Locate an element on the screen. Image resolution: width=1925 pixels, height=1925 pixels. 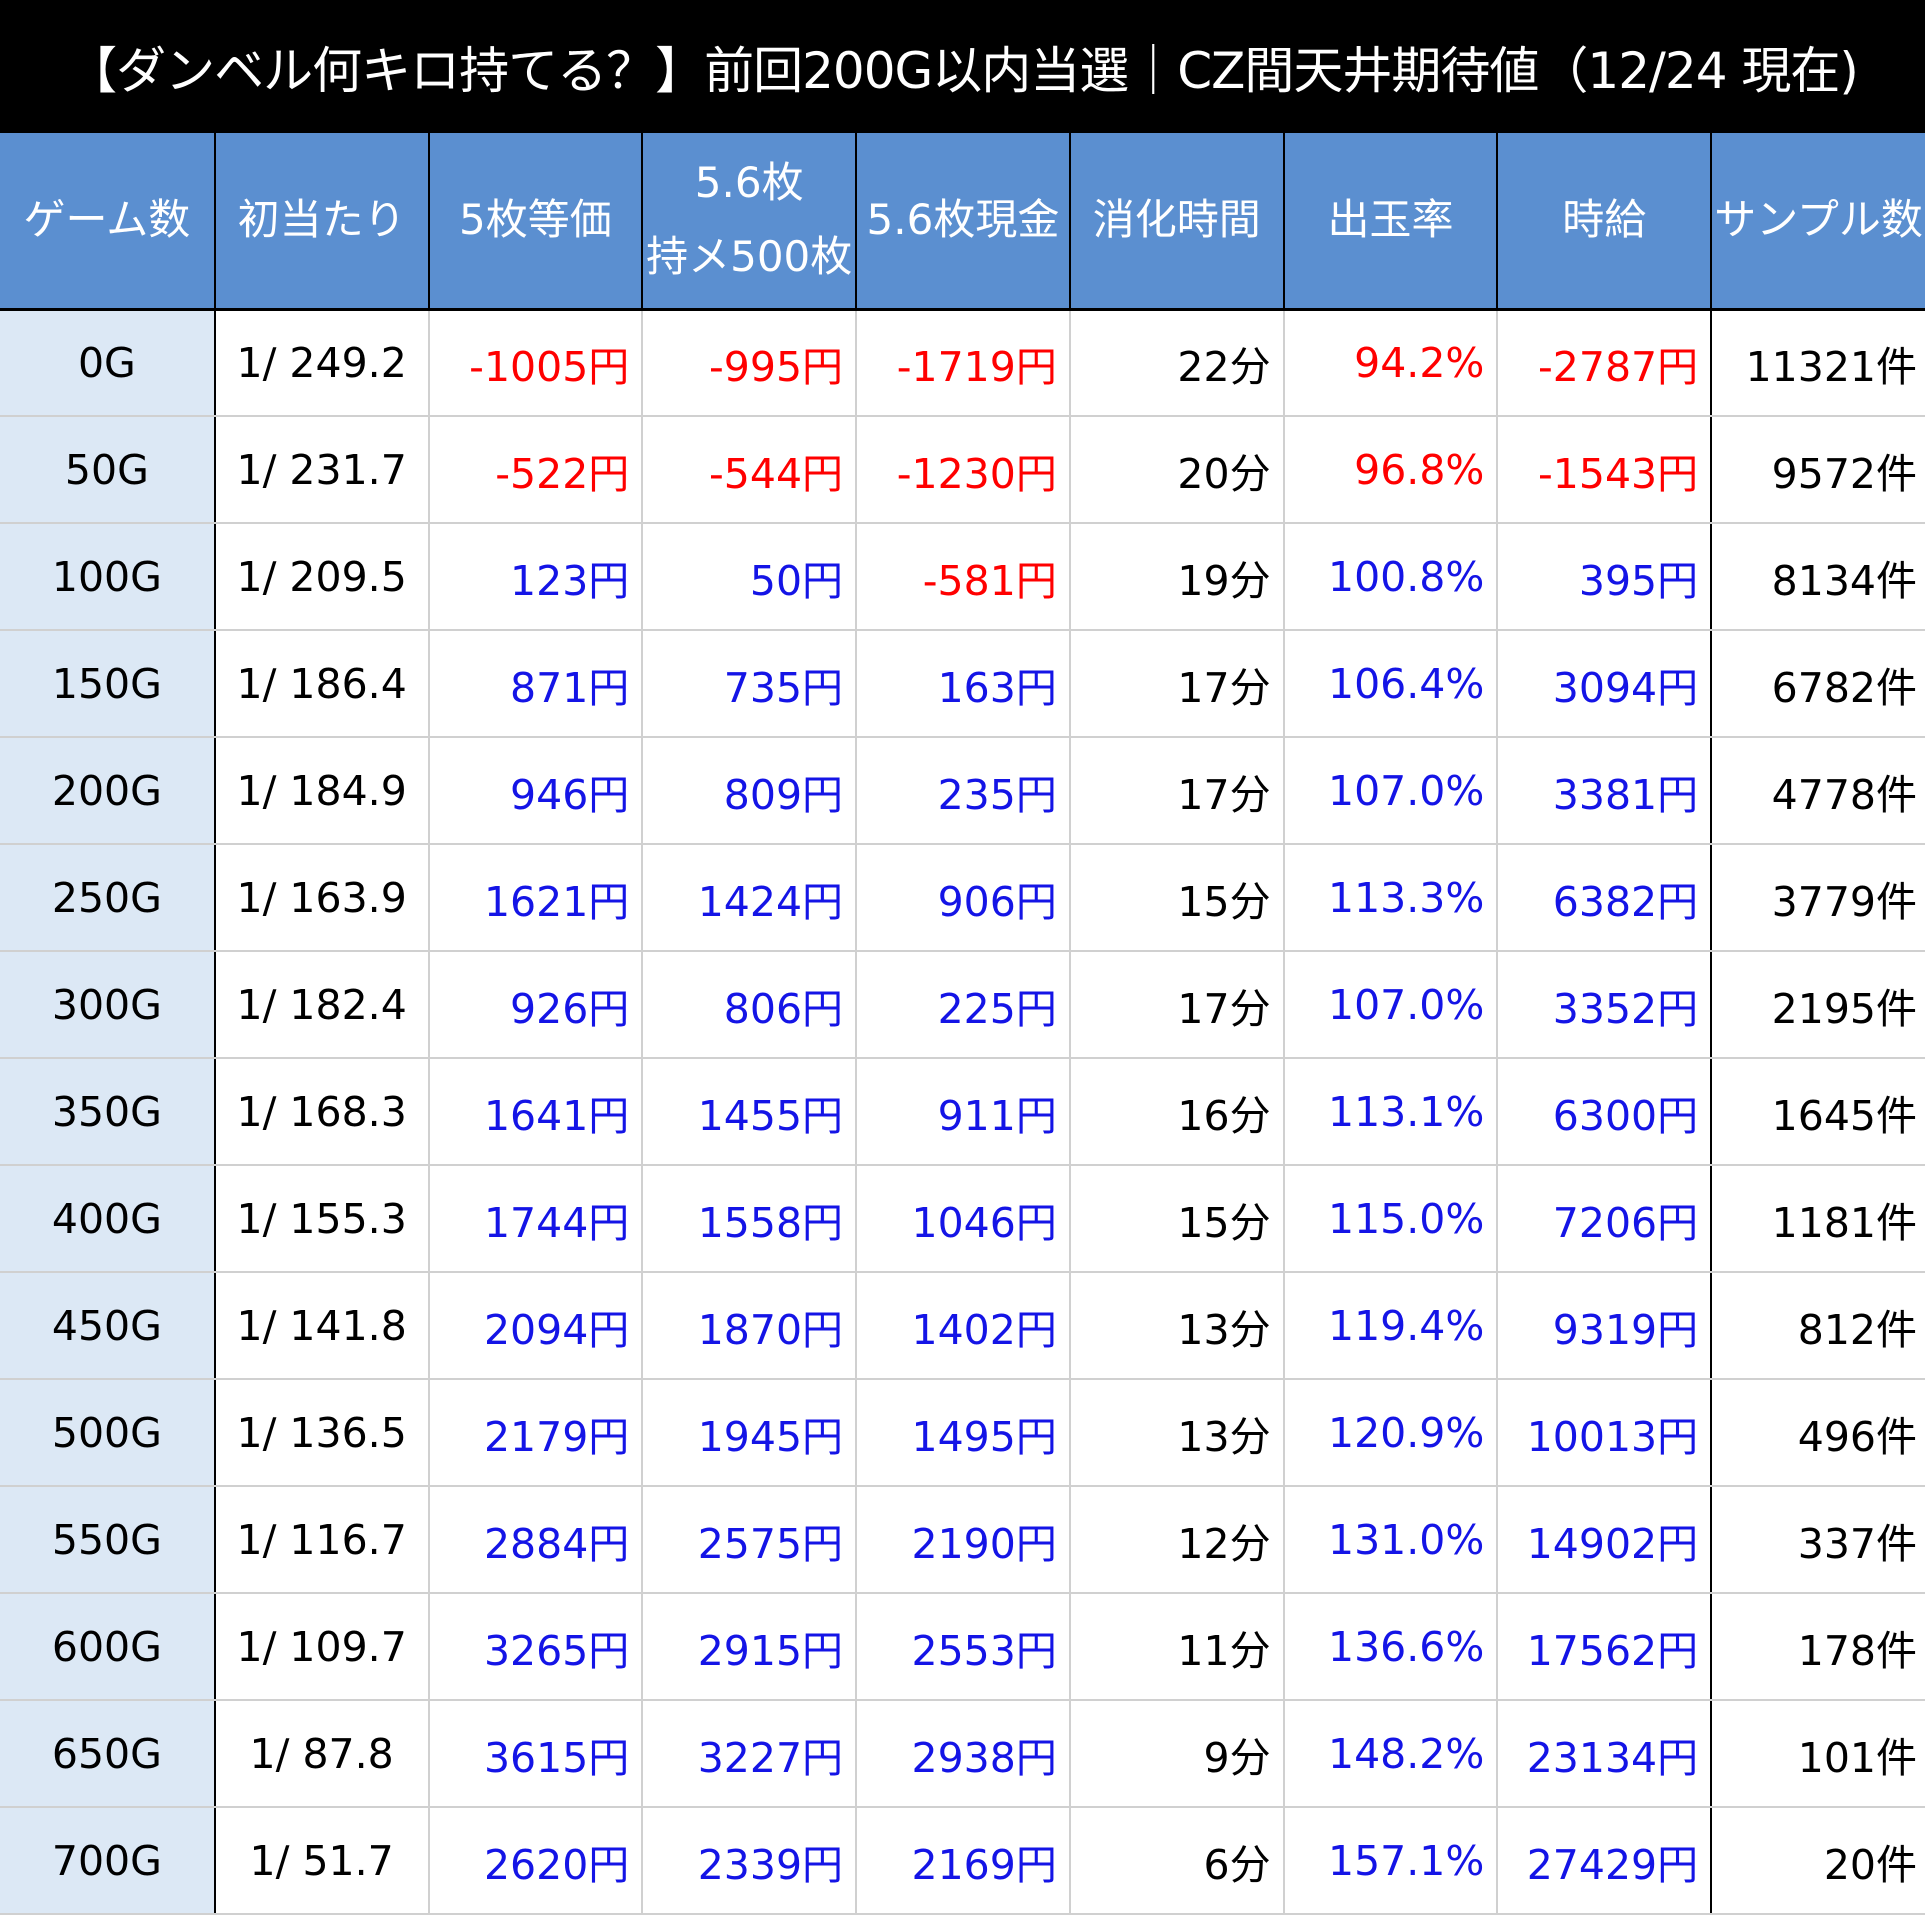
cell-56-hold: -544円 is located at coordinates (749, 470).